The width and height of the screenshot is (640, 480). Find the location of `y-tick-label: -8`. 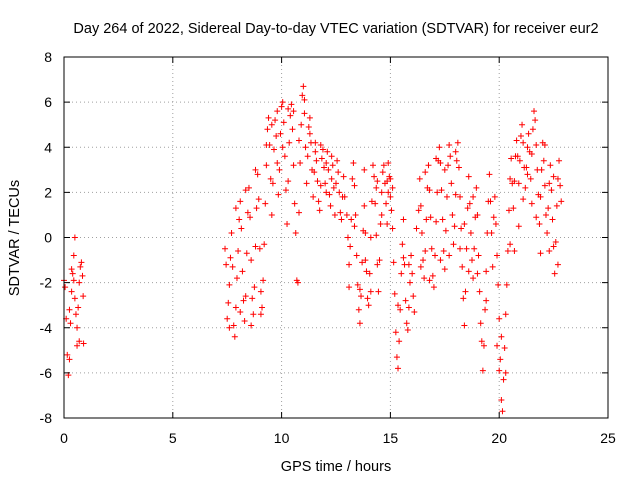

y-tick-label: -8 is located at coordinates (46, 418).